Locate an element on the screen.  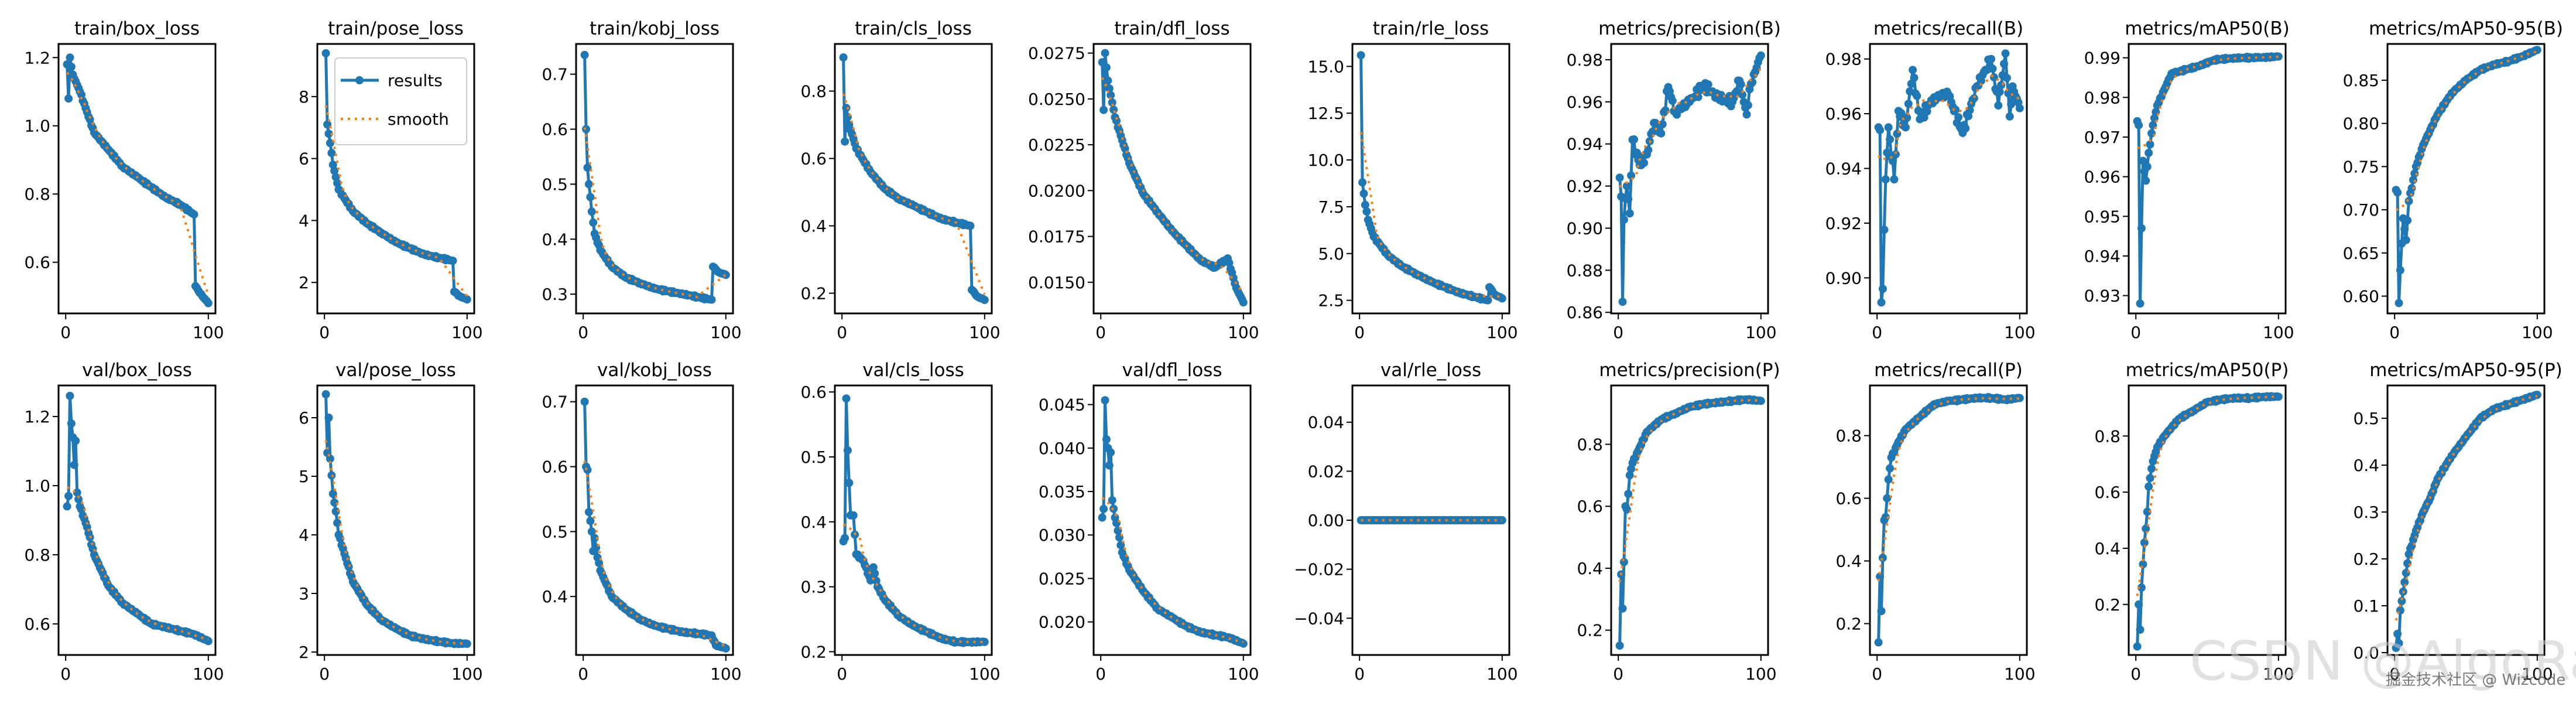
y-tick-label: 0.0250 is located at coordinates (1056, 99).